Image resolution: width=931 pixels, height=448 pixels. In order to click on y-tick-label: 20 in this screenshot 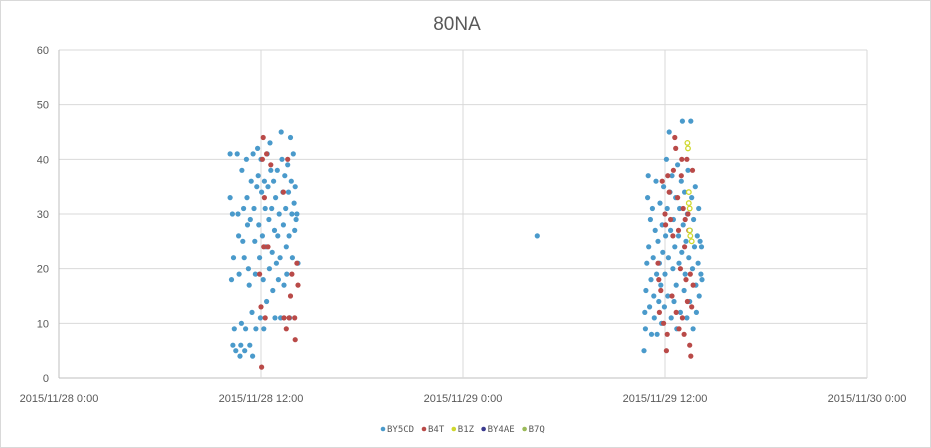, I will do `click(43, 270)`.